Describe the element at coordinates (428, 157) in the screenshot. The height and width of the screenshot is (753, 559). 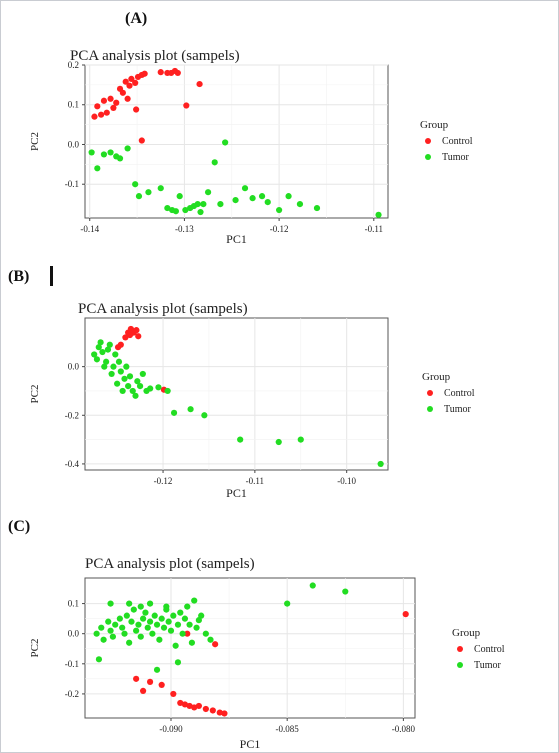
I see `legend-dot-tumor` at that location.